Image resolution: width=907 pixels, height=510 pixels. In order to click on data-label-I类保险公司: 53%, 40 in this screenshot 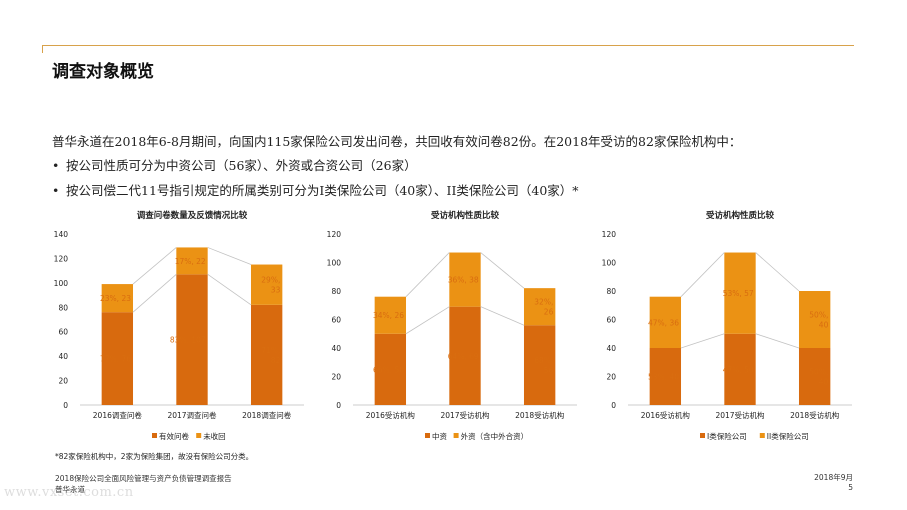, I will do `click(663, 377)`.